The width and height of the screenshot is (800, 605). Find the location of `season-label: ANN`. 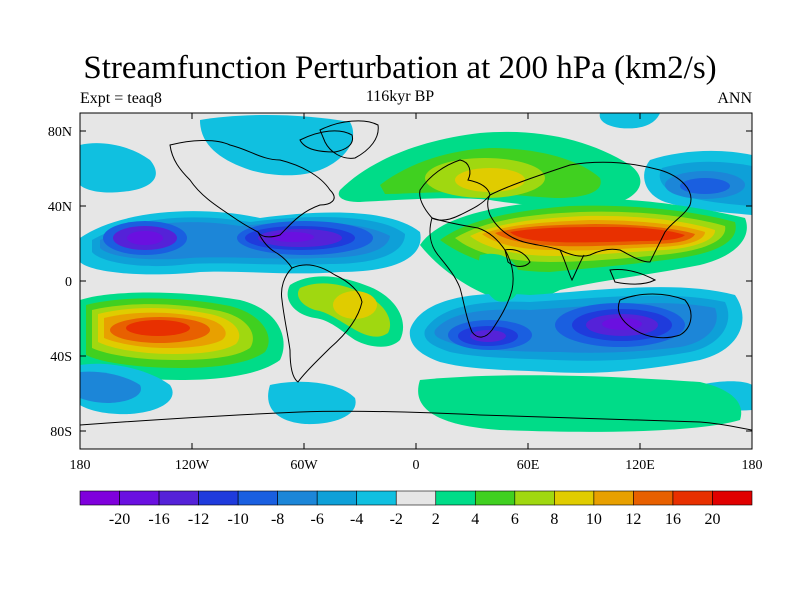

season-label: ANN is located at coordinates (734, 98).